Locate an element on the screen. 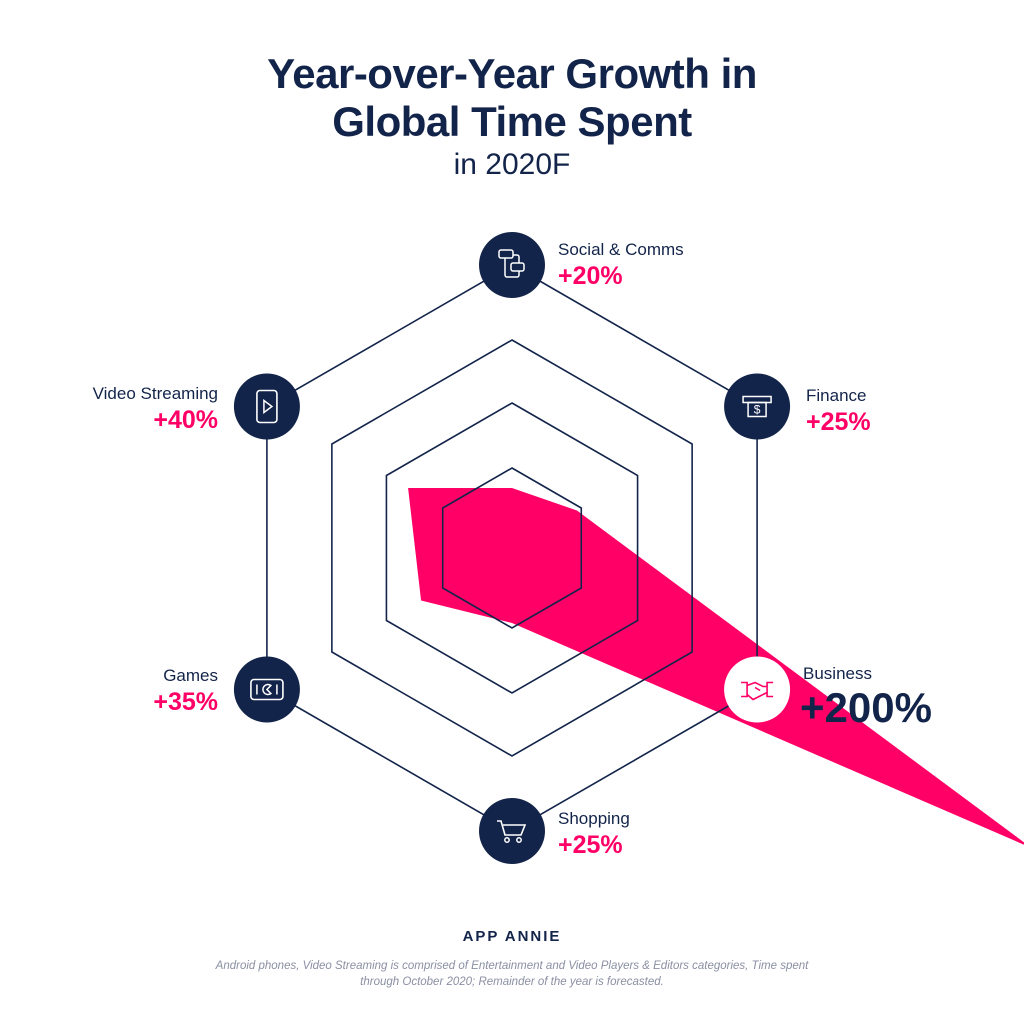 Image resolution: width=1024 pixels, height=1024 pixels. label-shopping: Shopping is located at coordinates (594, 818).